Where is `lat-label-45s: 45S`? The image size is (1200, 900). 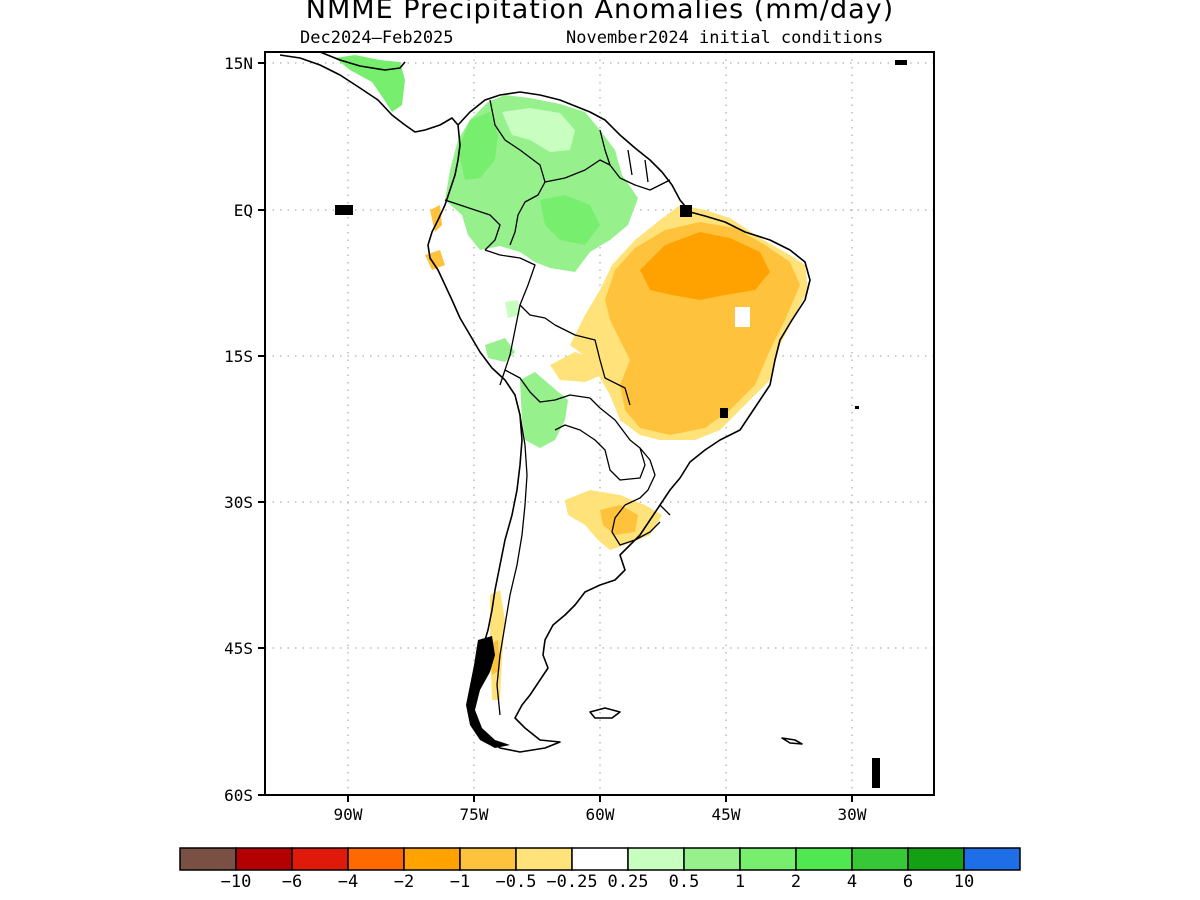
lat-label-45s: 45S is located at coordinates (238, 648).